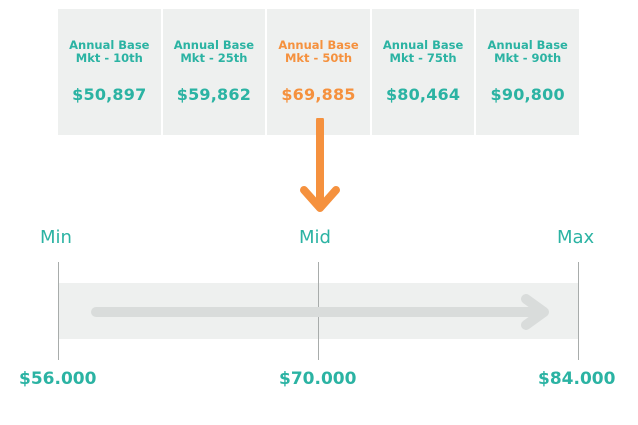  What do you see at coordinates (576, 237) in the screenshot?
I see `max-label: Max` at bounding box center [576, 237].